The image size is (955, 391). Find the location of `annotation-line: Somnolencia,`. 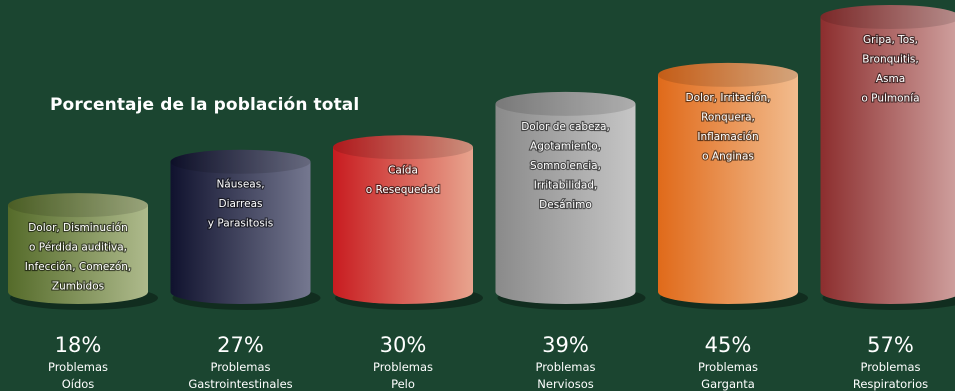

annotation-line: Somnolencia, is located at coordinates (565, 166).